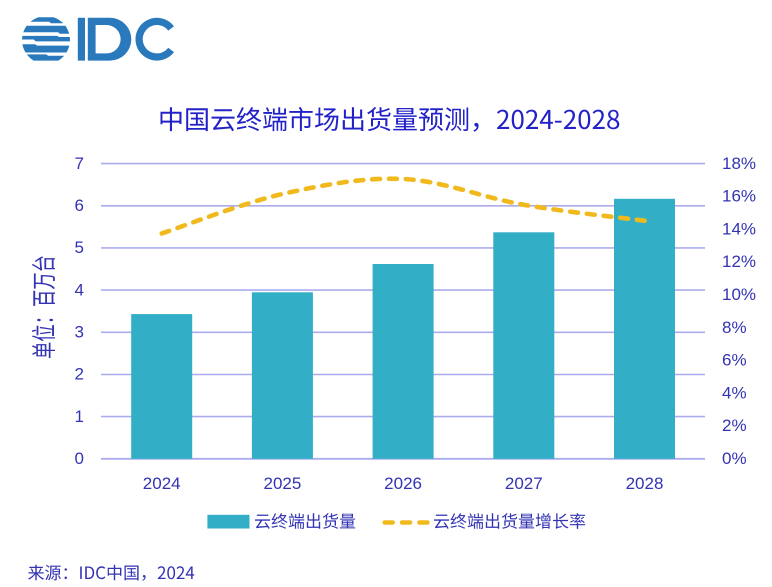 The height and width of the screenshot is (587, 772). Describe the element at coordinates (645, 483) in the screenshot. I see `svg-text: 2028` at that location.